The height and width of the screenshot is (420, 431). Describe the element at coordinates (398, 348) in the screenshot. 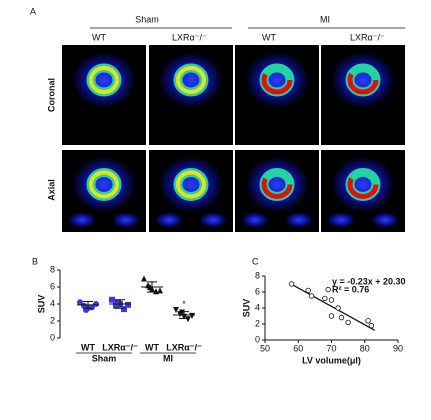

I see `x-tick-label: 90` at that location.